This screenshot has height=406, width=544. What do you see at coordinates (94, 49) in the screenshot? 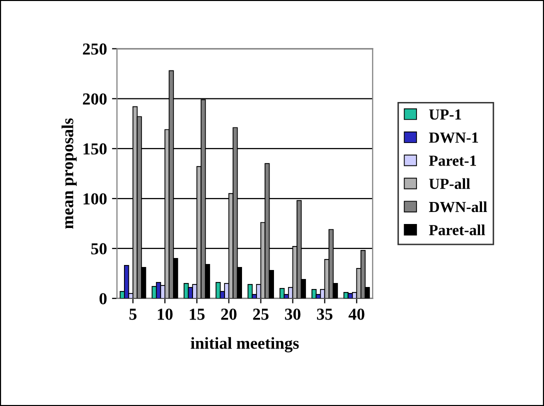
I see `y-tick-label: 250` at bounding box center [94, 49].